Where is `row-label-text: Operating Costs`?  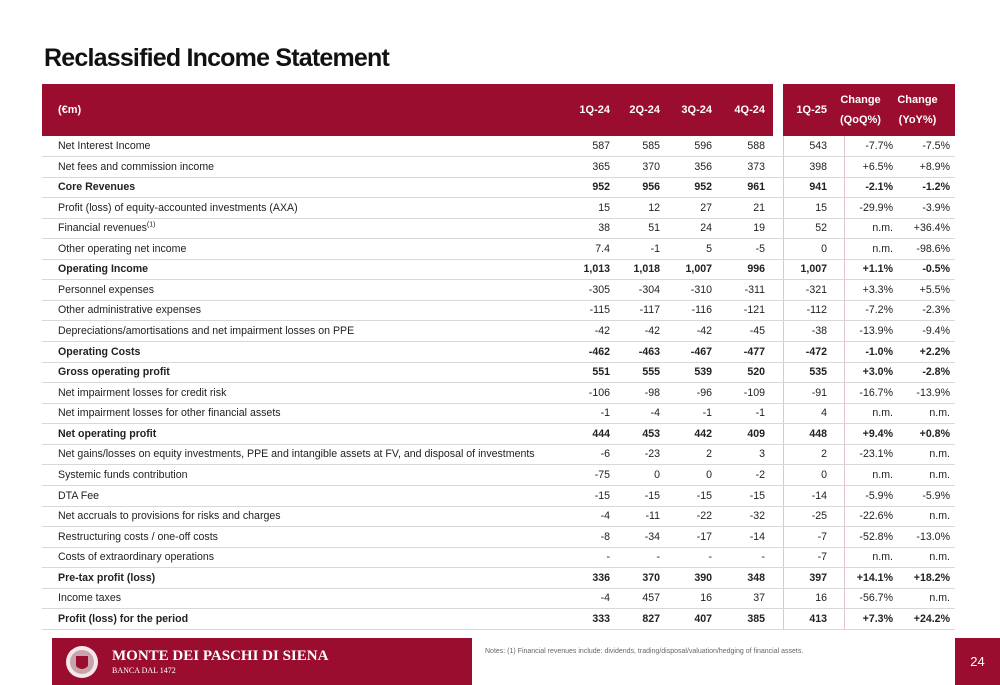
row-label-text: Operating Costs is located at coordinates (99, 351).